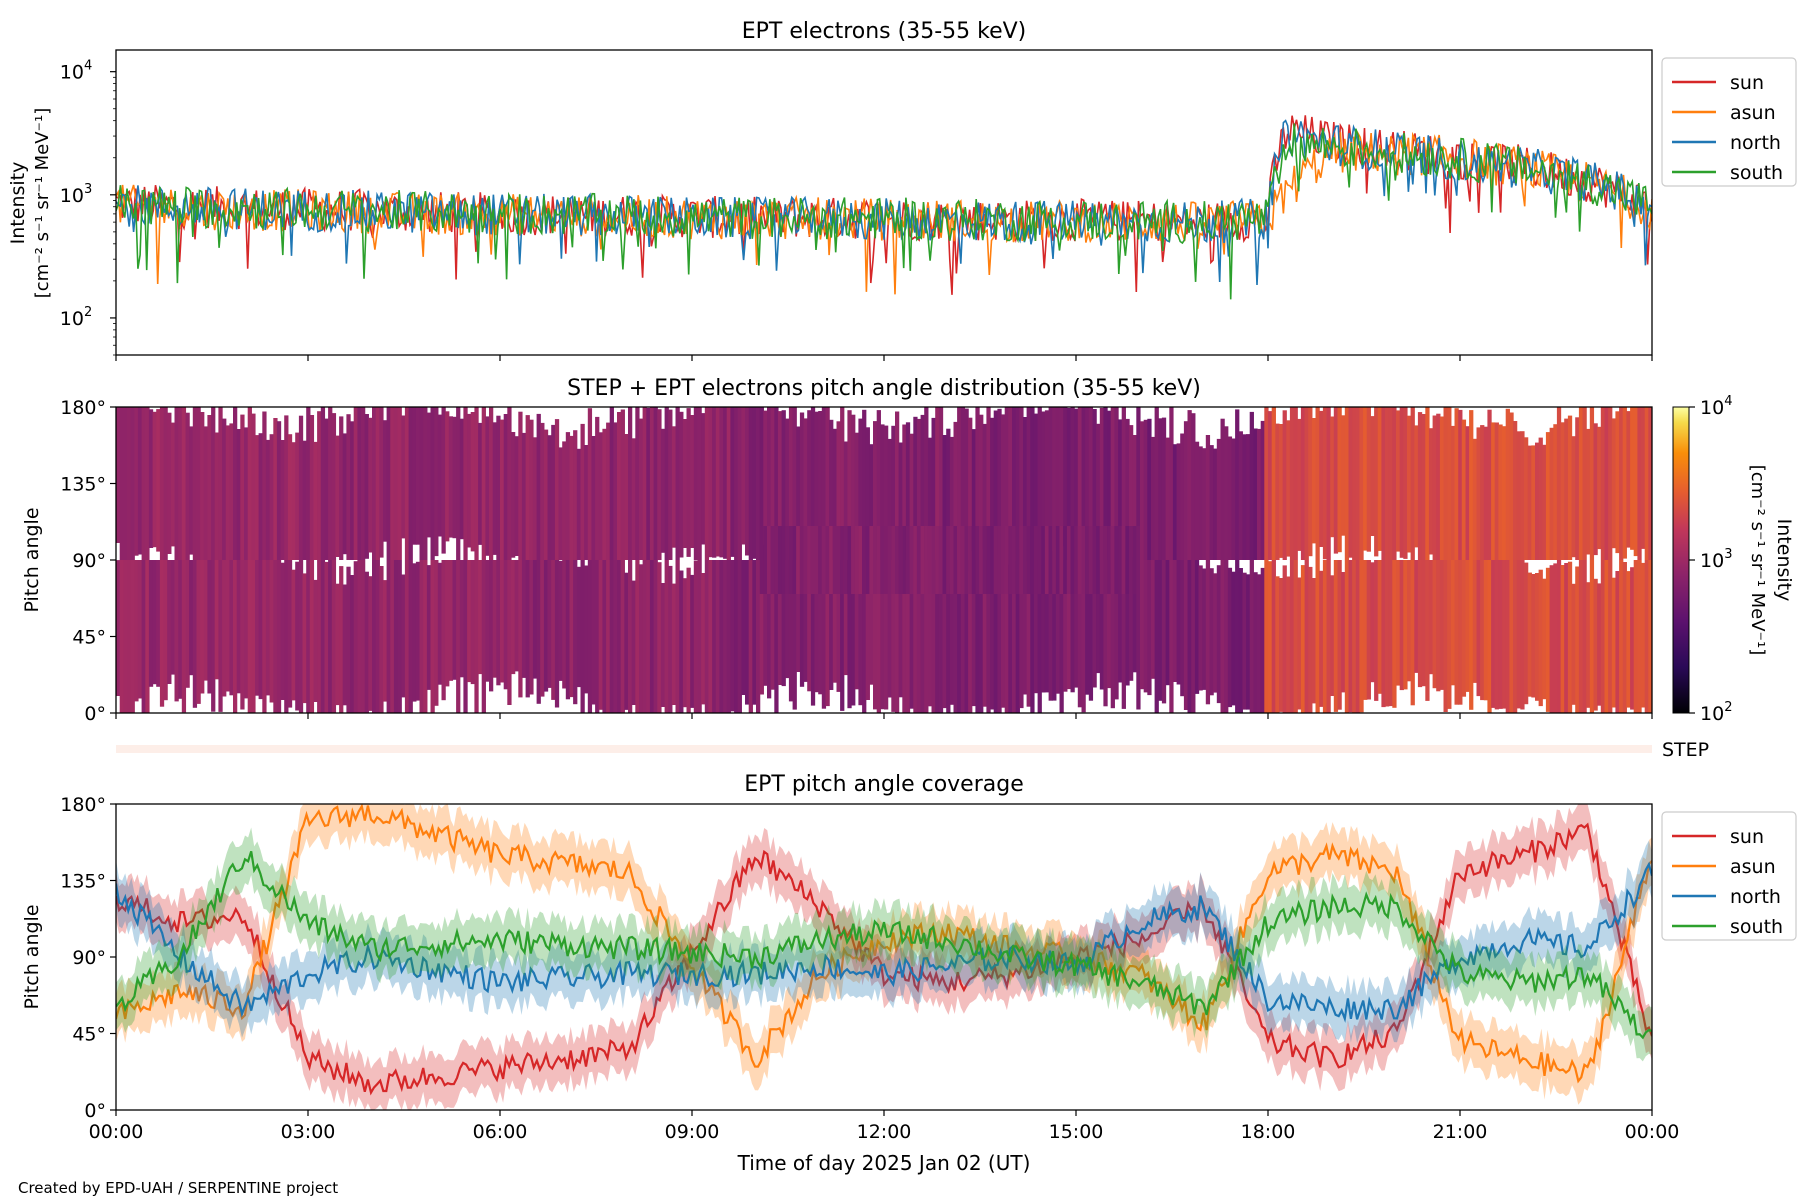  What do you see at coordinates (1729, 122) in the screenshot?
I see `legend-frame` at bounding box center [1729, 122].